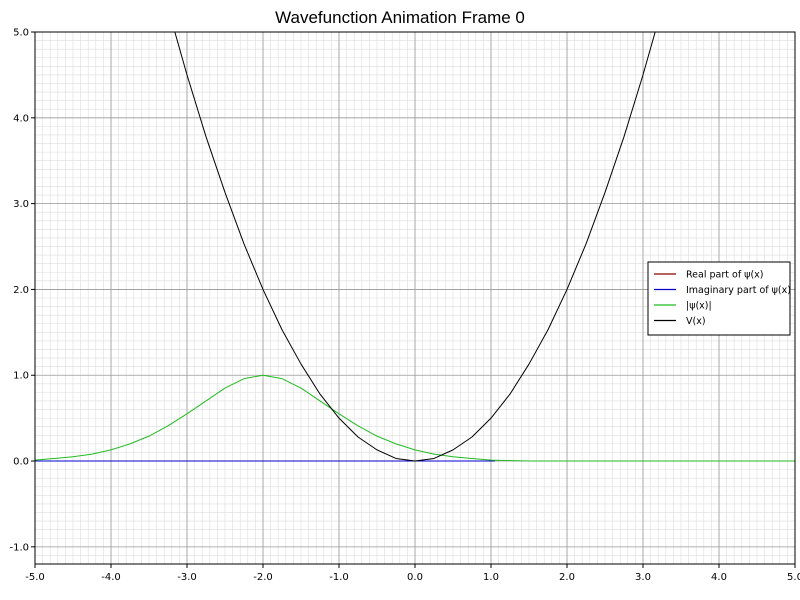 This screenshot has height=600, width=800. What do you see at coordinates (21, 462) in the screenshot?
I see `y-tick-label: 0.0` at bounding box center [21, 462].